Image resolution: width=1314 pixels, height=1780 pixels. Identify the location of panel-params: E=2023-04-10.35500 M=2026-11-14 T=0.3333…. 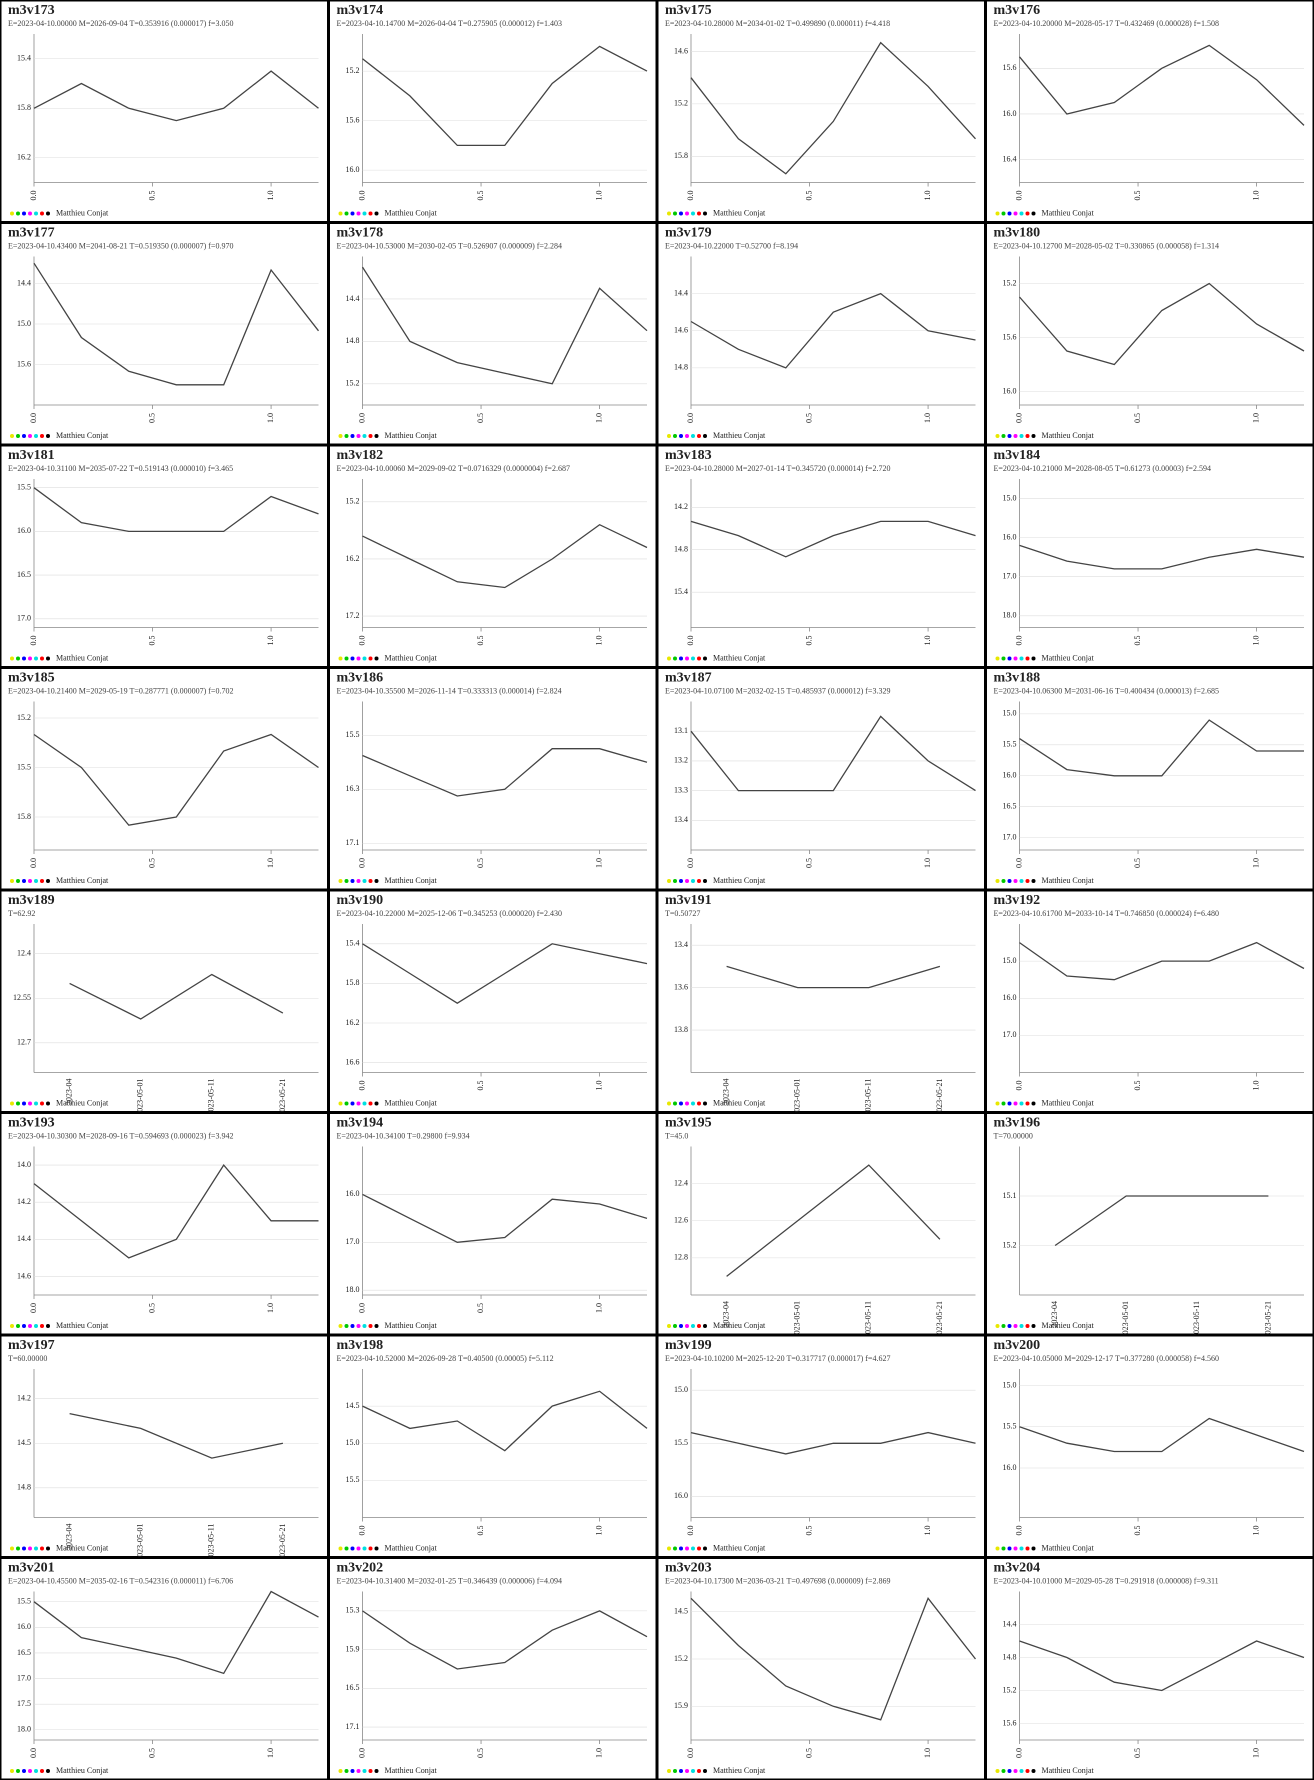
(449, 690).